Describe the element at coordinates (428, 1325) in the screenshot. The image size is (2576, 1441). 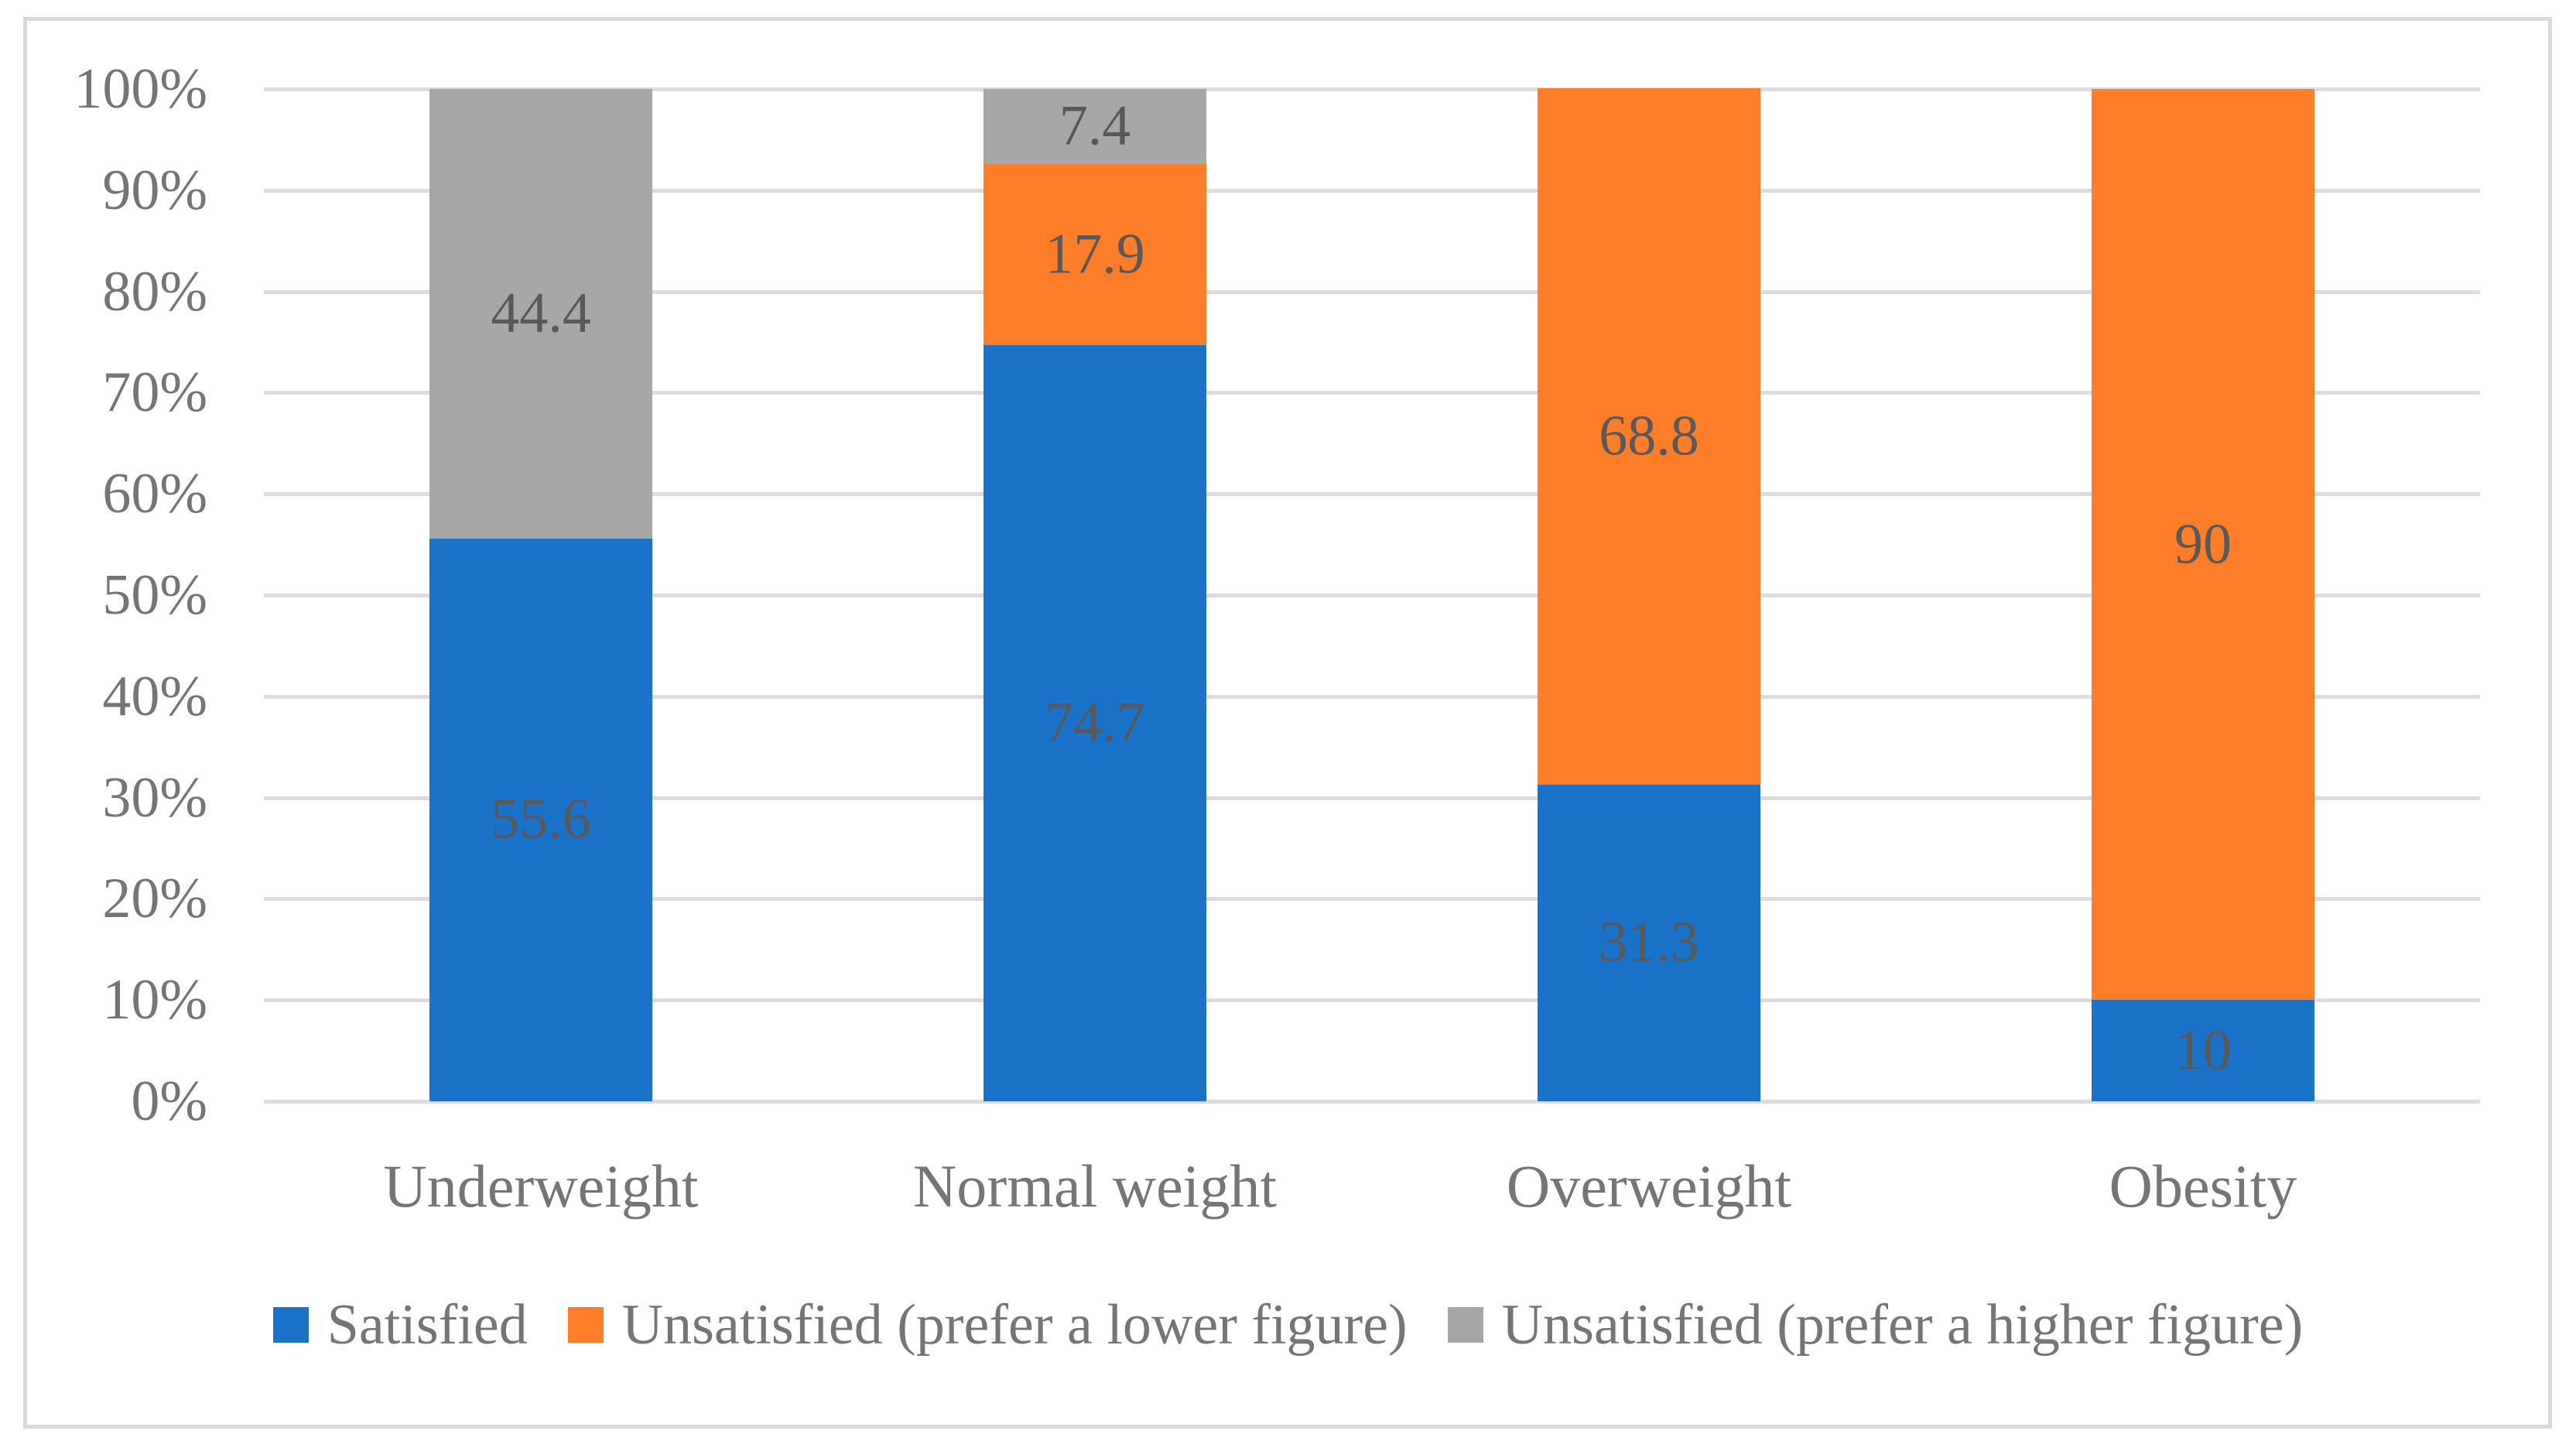
I see `legend-label: Satisfied` at that location.